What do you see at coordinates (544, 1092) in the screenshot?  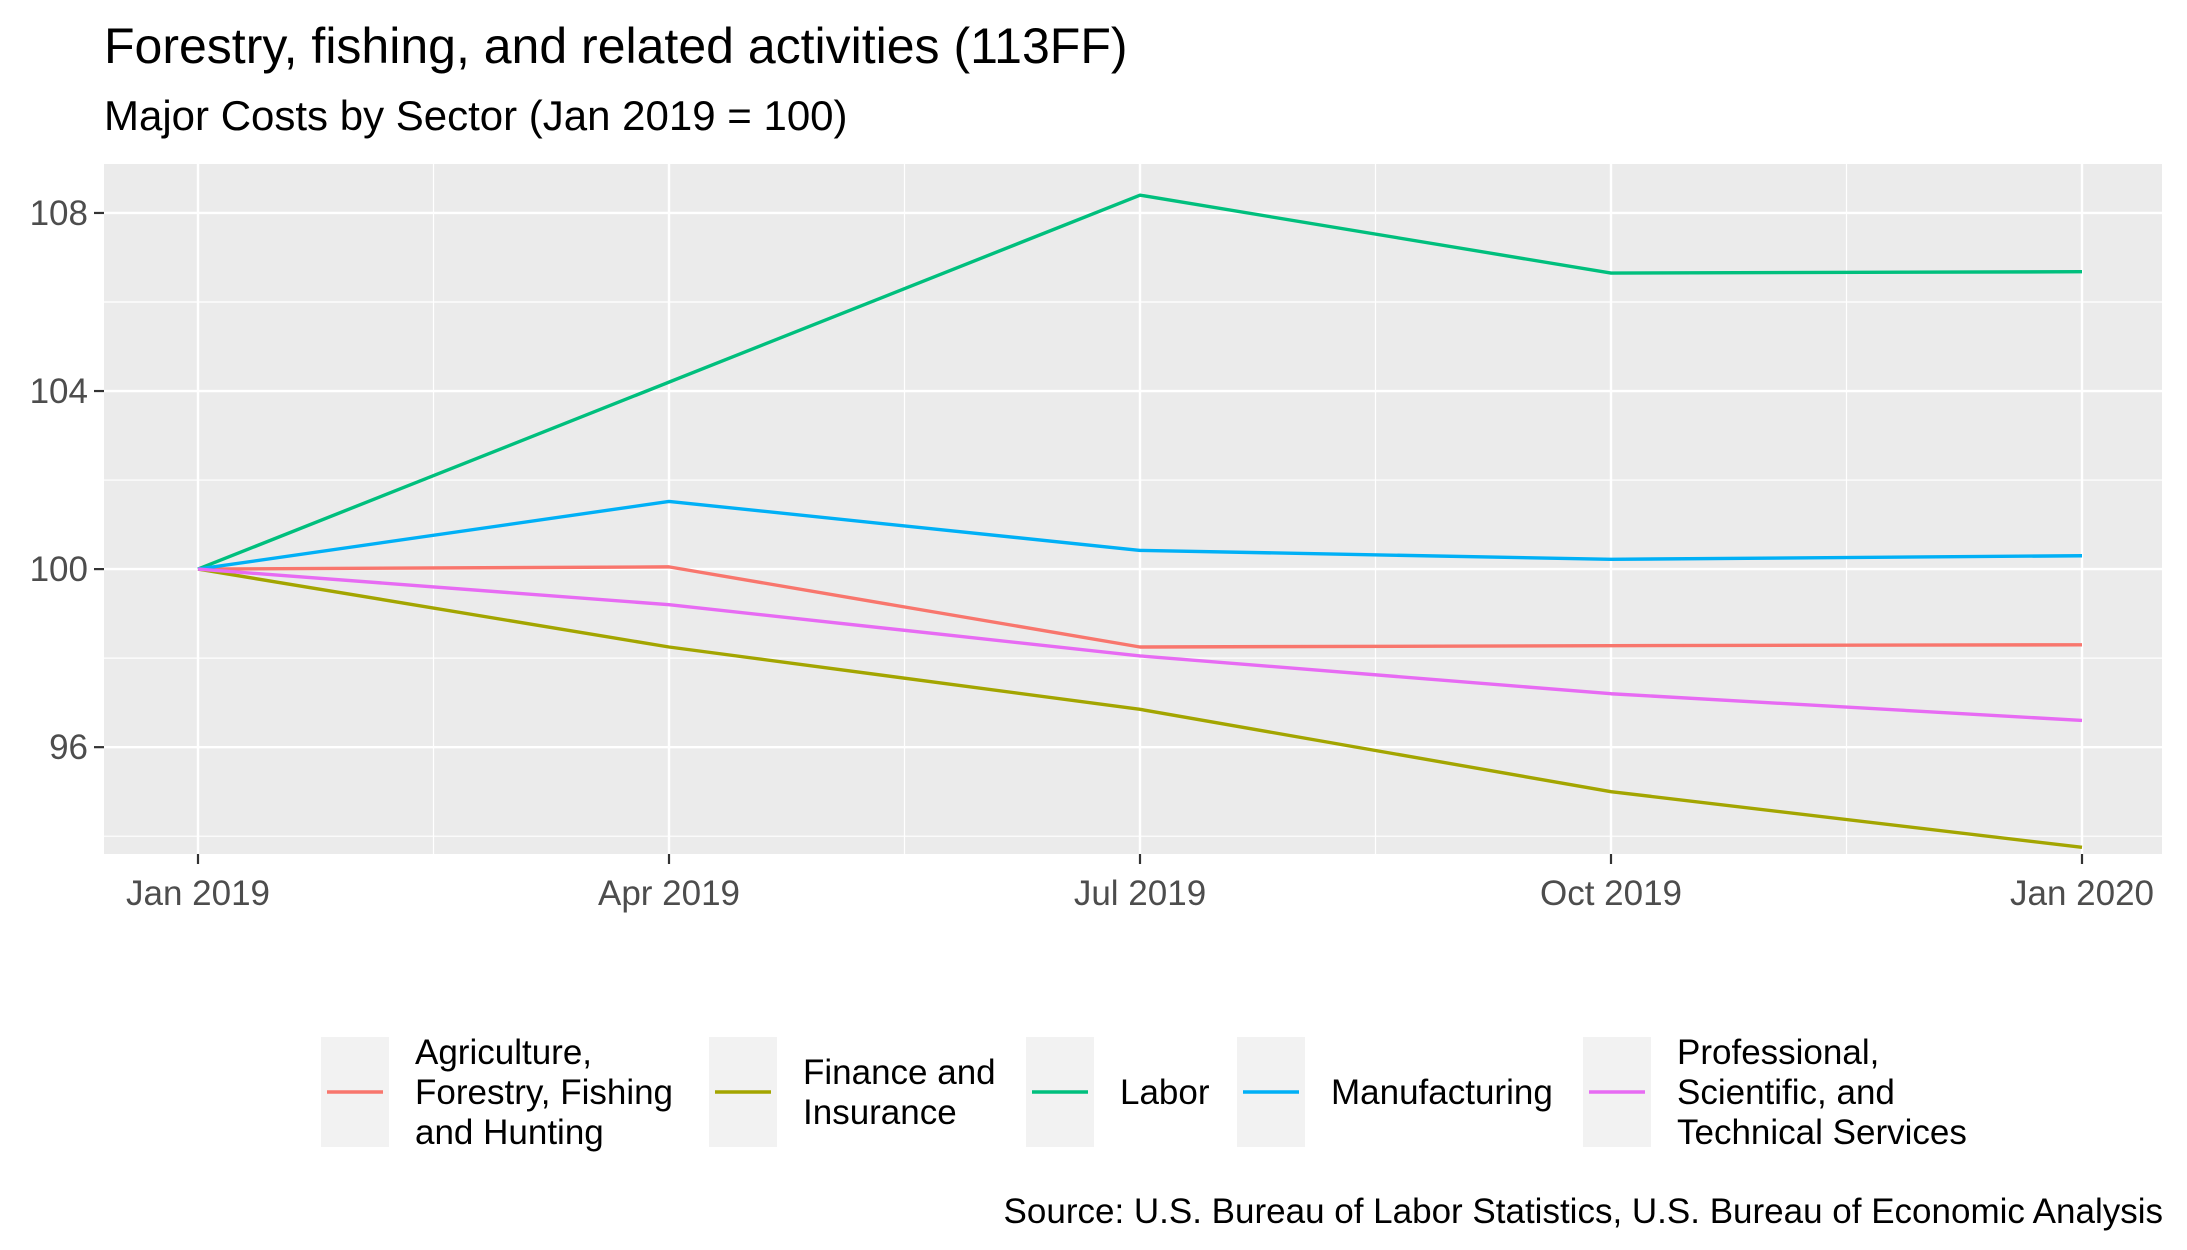 I see `legend-label: Forestry, Fishing` at bounding box center [544, 1092].